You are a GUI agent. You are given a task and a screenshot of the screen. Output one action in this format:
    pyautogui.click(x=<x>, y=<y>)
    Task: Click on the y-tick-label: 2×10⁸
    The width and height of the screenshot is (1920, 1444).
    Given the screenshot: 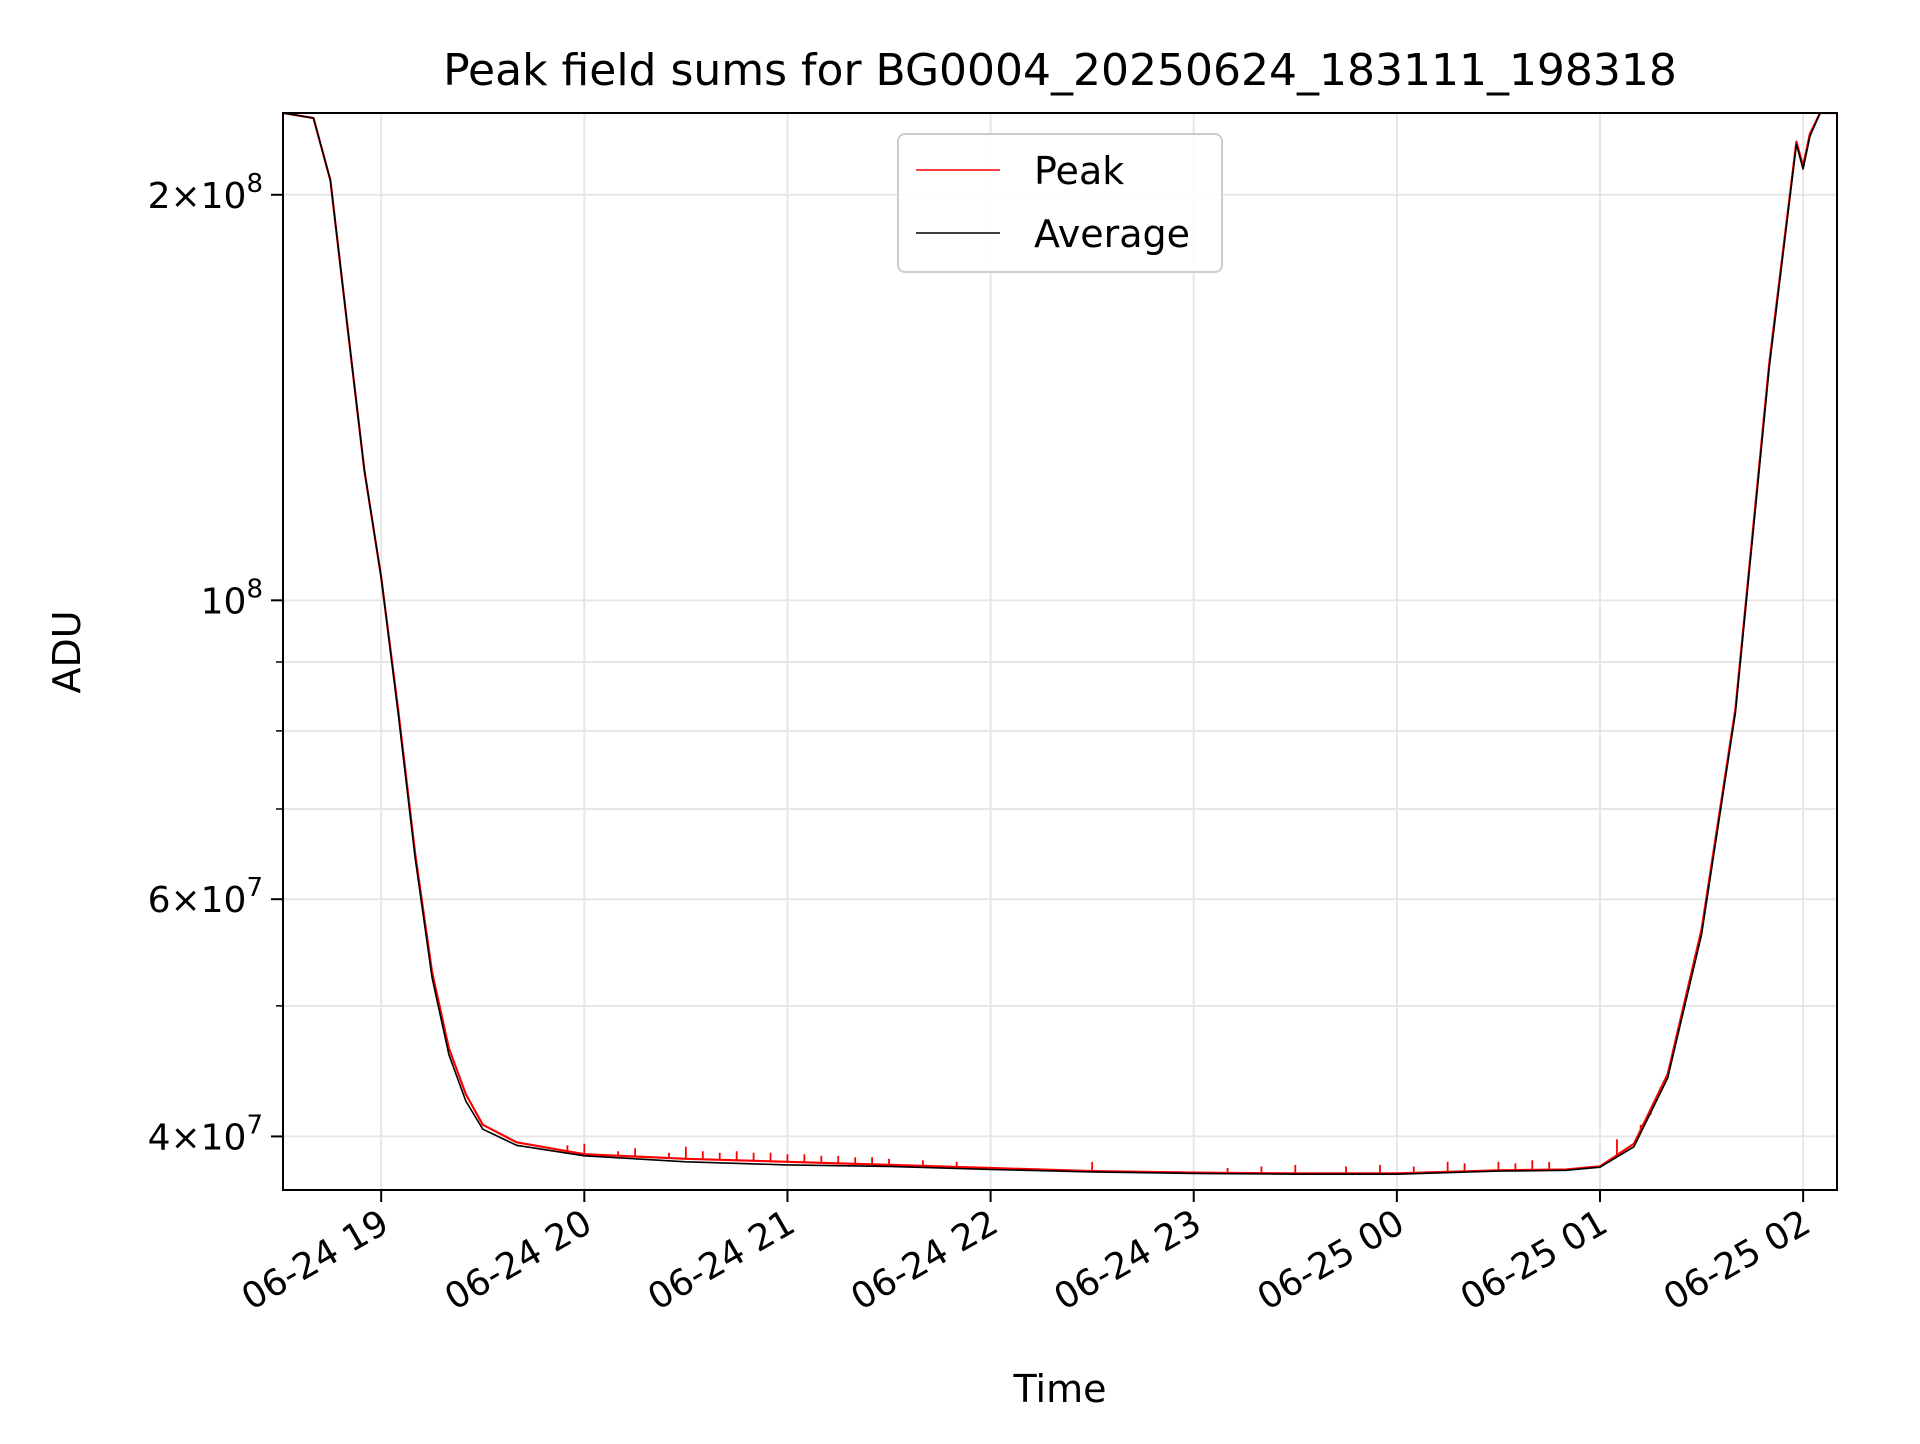 What is the action you would take?
    pyautogui.click(x=205, y=193)
    